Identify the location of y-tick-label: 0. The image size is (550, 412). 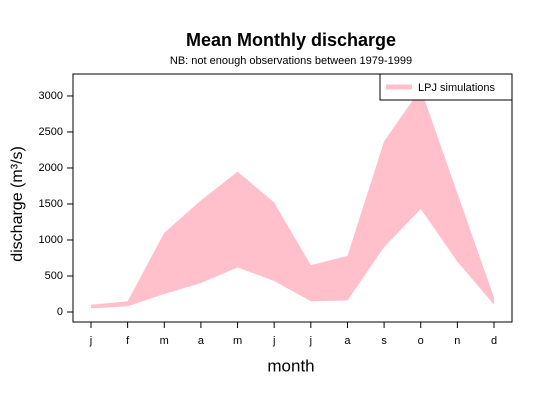
(60, 312).